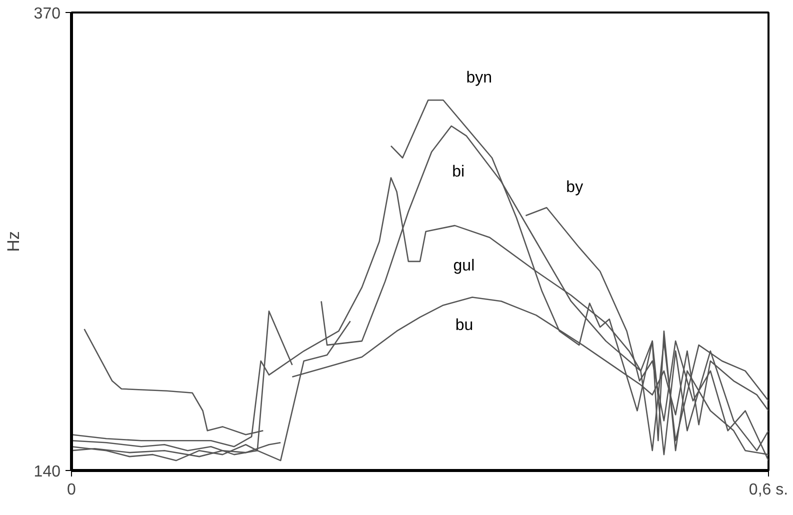 Image resolution: width=793 pixels, height=515 pixels. What do you see at coordinates (768, 490) in the screenshot?
I see `x-tick-label: 0,6 s.` at bounding box center [768, 490].